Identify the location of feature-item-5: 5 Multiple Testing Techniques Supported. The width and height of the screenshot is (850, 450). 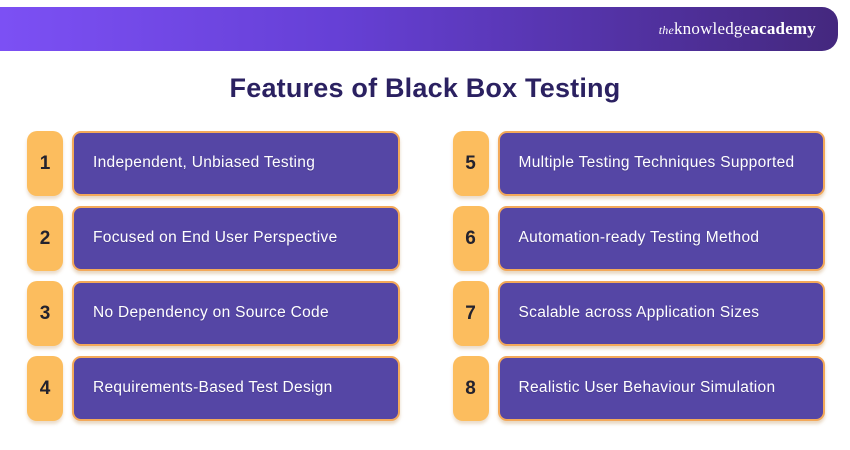
(638, 163).